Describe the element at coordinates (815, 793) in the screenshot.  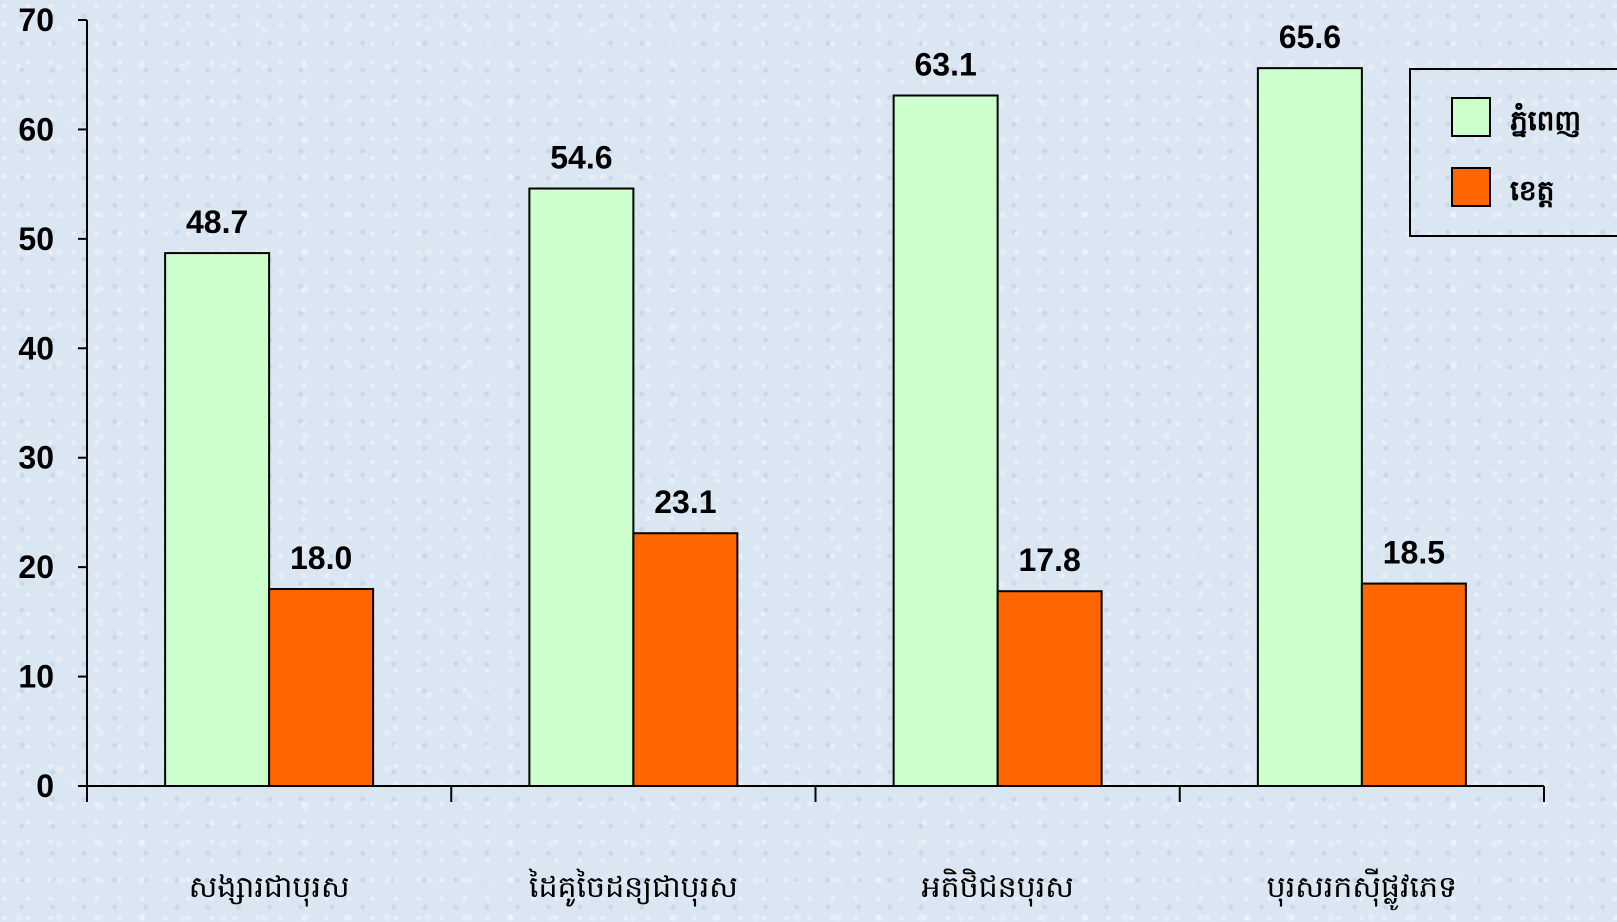
I see `x-axis` at that location.